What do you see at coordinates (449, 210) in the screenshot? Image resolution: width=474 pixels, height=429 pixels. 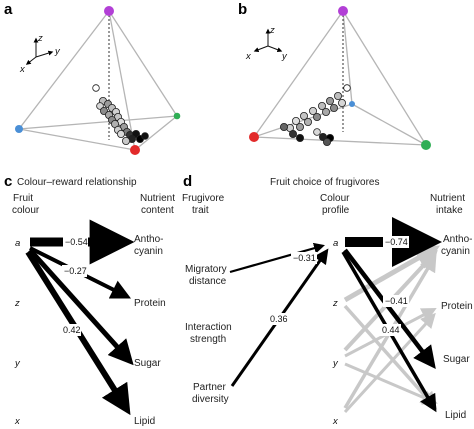 I see `d-right-header-2: intake` at bounding box center [449, 210].